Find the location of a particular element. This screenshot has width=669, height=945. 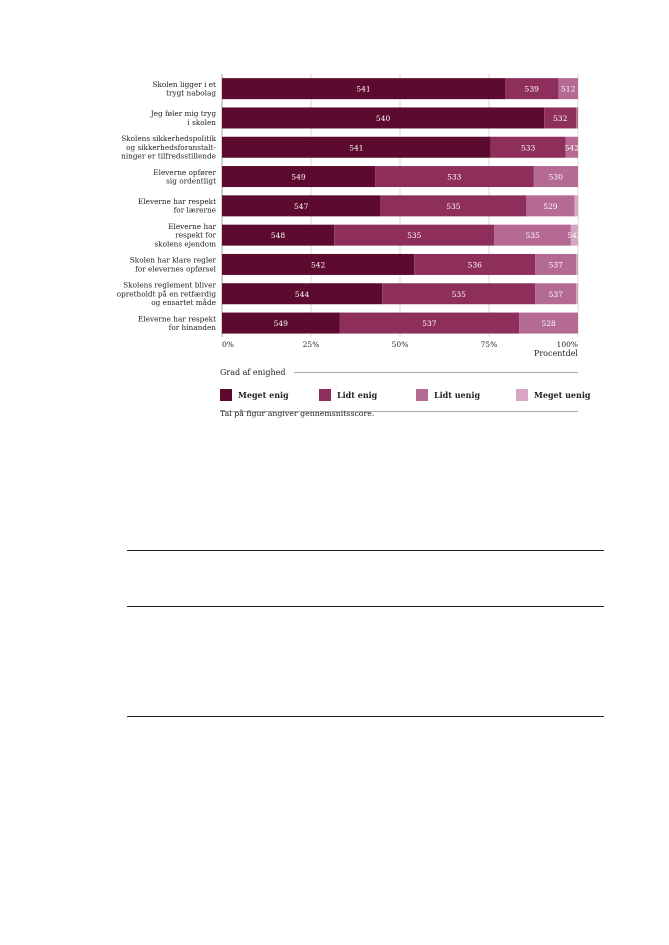

x-tick-4: 100% is located at coordinates (567, 344).